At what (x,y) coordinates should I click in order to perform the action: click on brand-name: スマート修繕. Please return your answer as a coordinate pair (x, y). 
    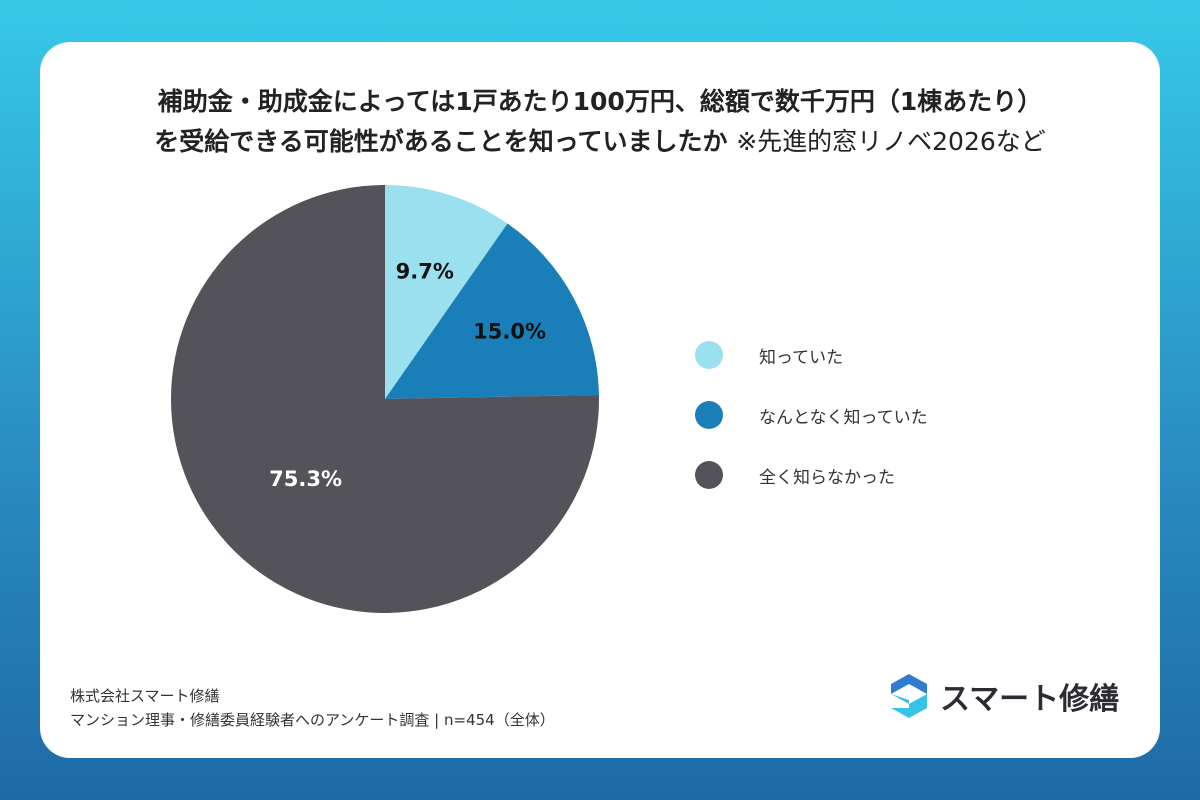
    Looking at the image, I should click on (1030, 699).